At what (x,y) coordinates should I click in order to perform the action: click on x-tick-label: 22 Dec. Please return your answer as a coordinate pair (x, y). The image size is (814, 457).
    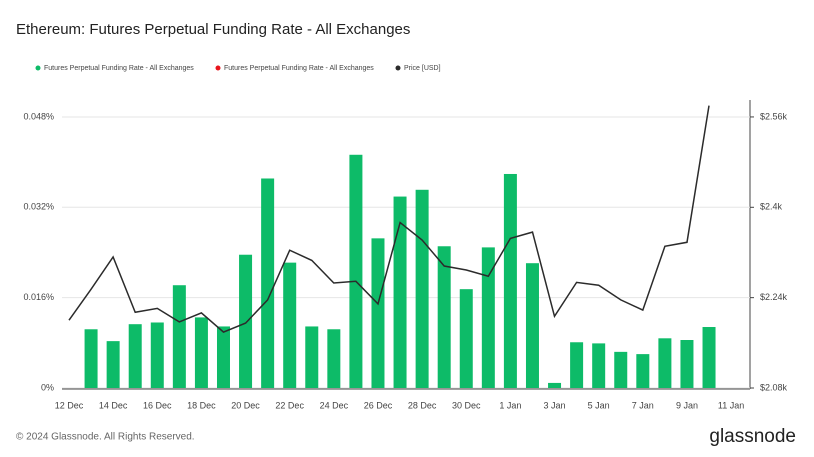
    Looking at the image, I should click on (289, 405).